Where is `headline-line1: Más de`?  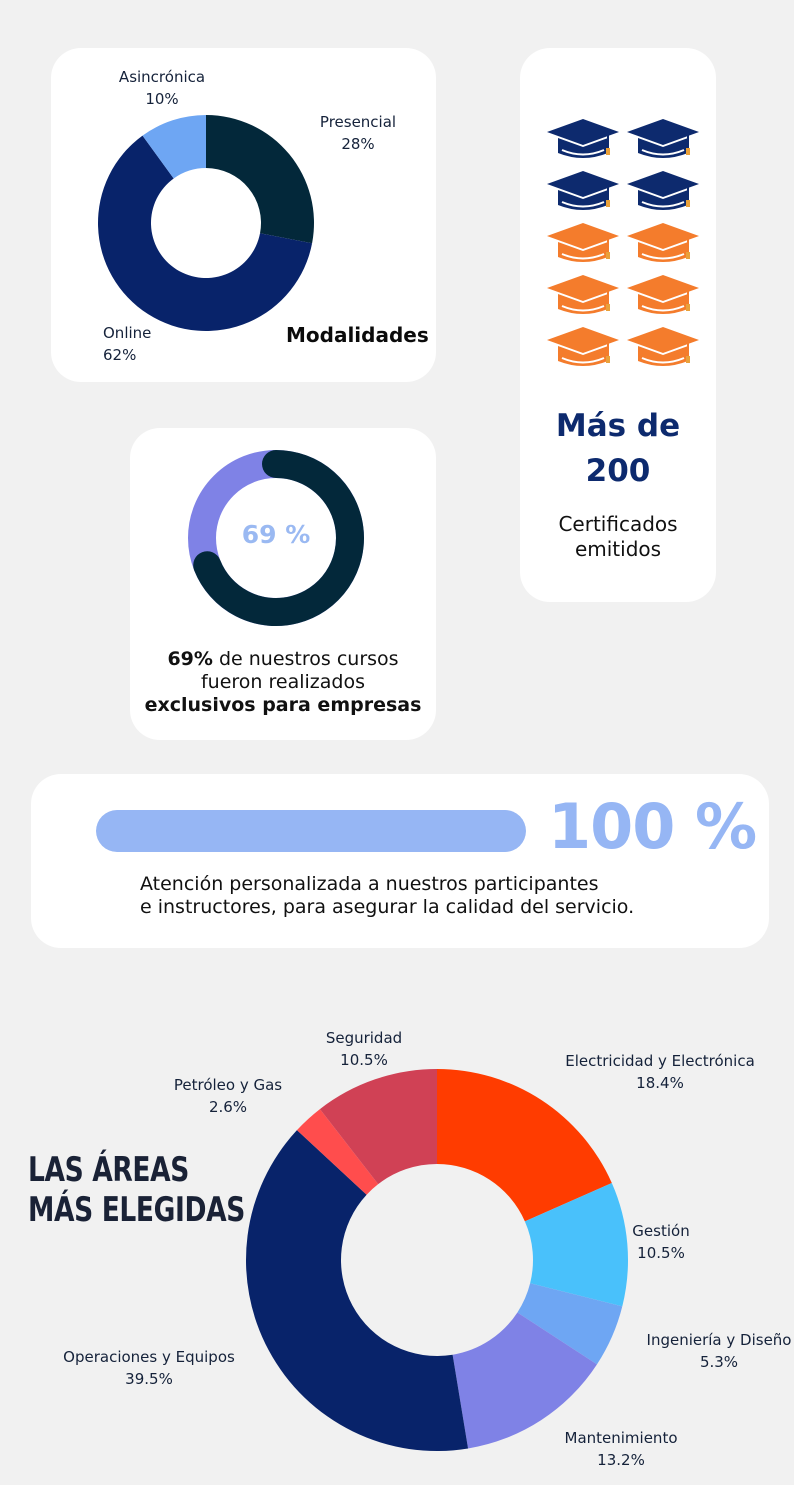
headline-line1: Más de is located at coordinates (618, 426).